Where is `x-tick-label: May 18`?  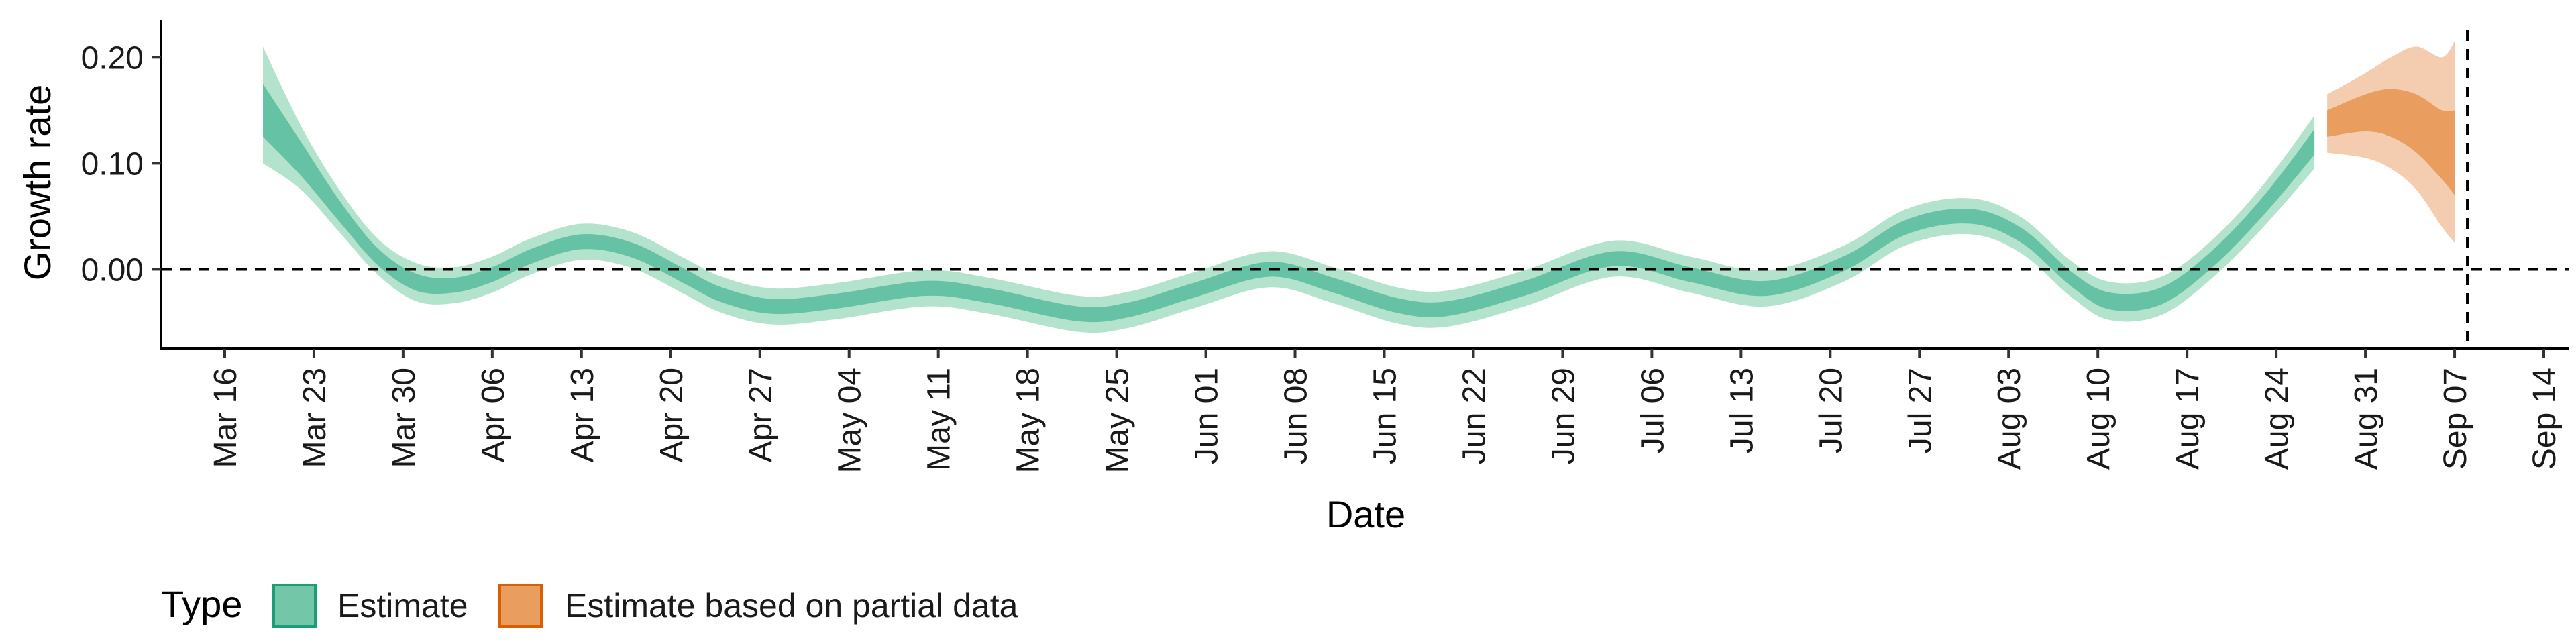
x-tick-label: May 18 is located at coordinates (1028, 420).